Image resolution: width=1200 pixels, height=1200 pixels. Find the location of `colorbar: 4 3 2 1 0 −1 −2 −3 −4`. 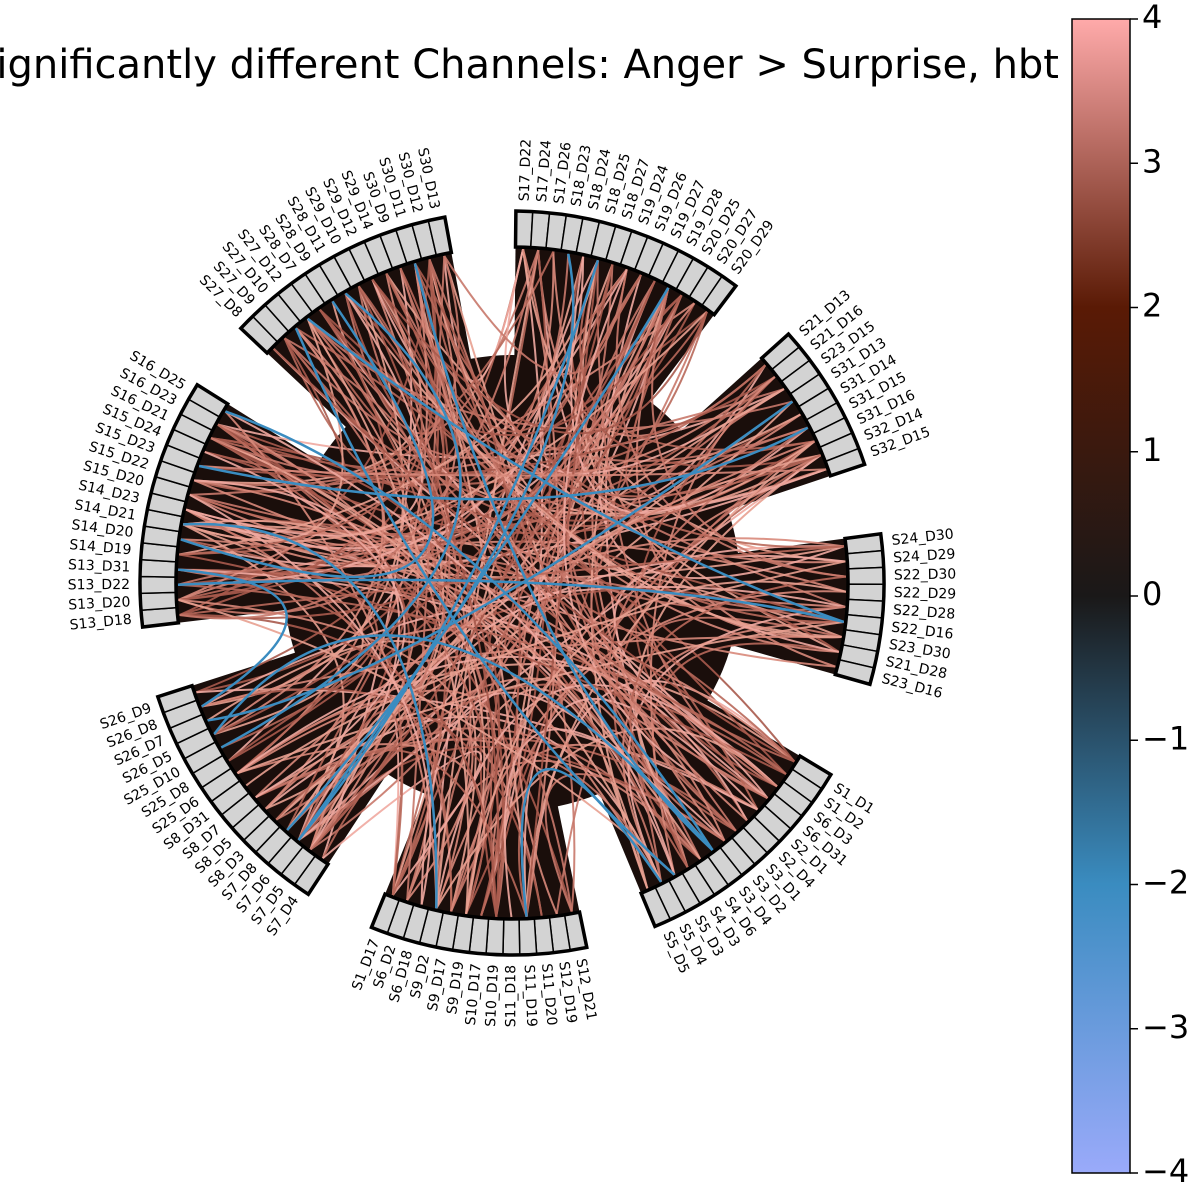

colorbar: 4 3 2 1 0 −1 −2 −3 −4 is located at coordinates (1130, 595).